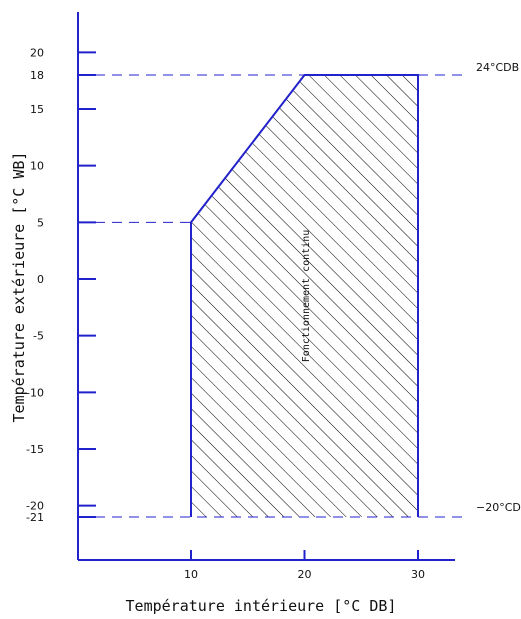 This screenshot has width=521, height=619. What do you see at coordinates (305, 574) in the screenshot?
I see `x-tick-label: 20` at bounding box center [305, 574].